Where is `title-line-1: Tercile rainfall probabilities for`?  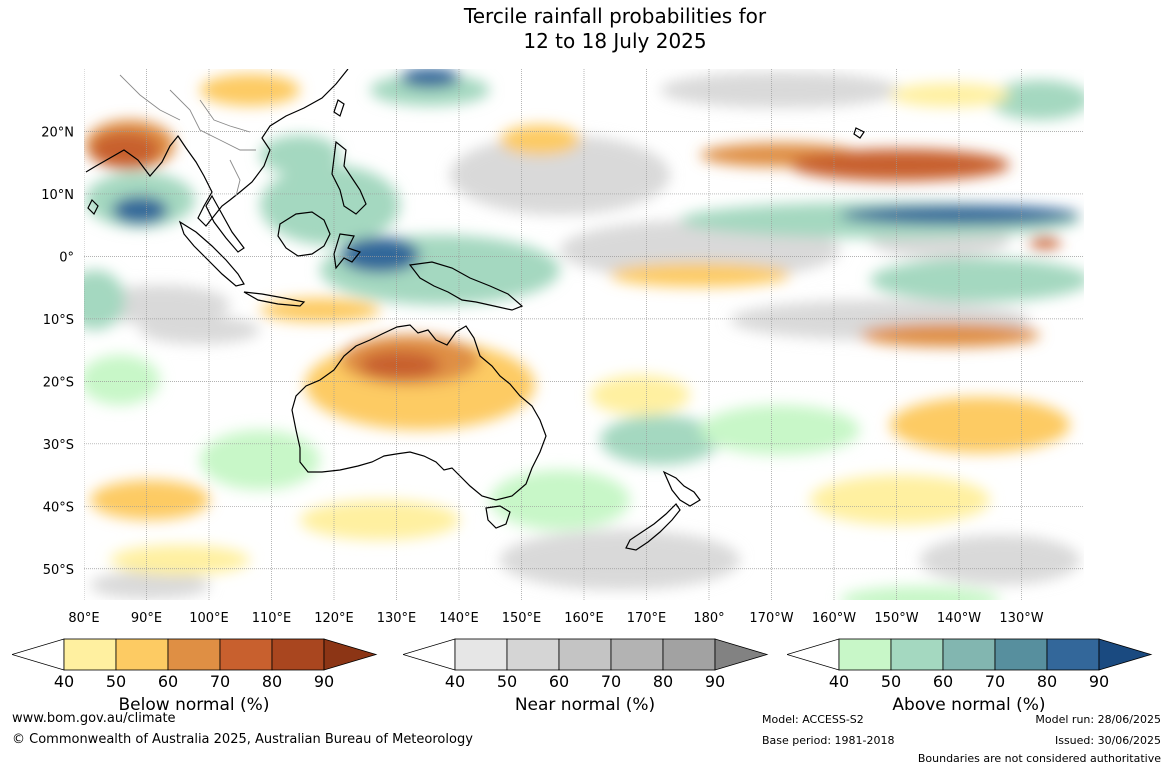 title-line-1: Tercile rainfall probabilities for is located at coordinates (615, 16).